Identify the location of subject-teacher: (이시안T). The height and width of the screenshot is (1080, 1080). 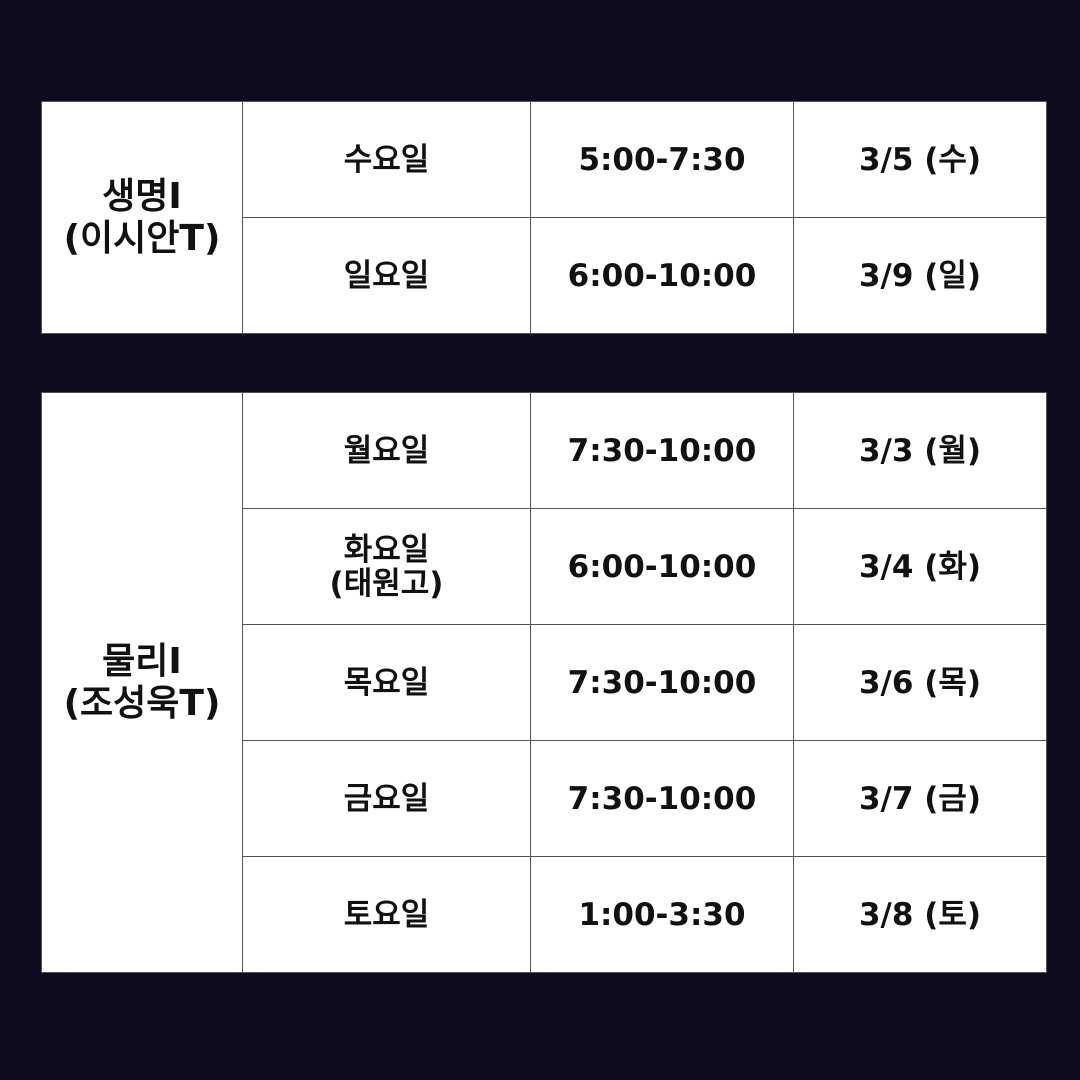
(142, 238).